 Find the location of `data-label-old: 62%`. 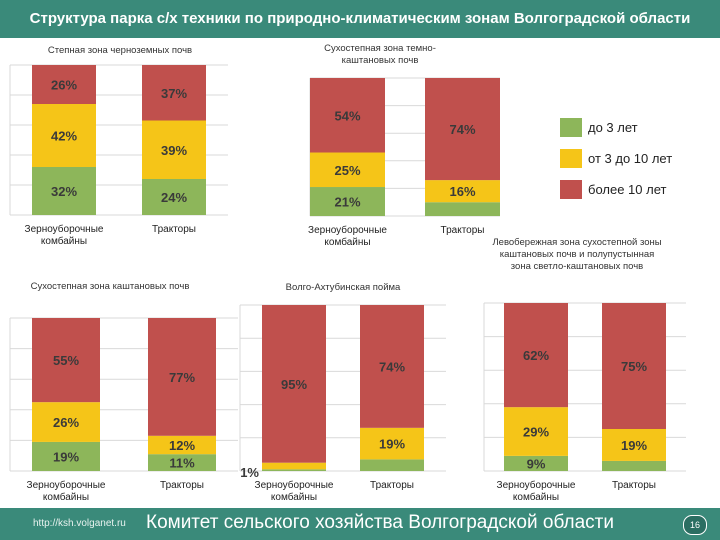

data-label-old: 62% is located at coordinates (536, 355).